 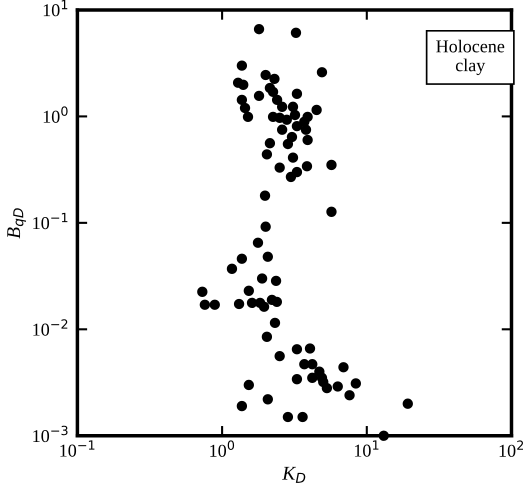 What do you see at coordinates (470, 58) in the screenshot?
I see `annotation: Holocene clay` at bounding box center [470, 58].